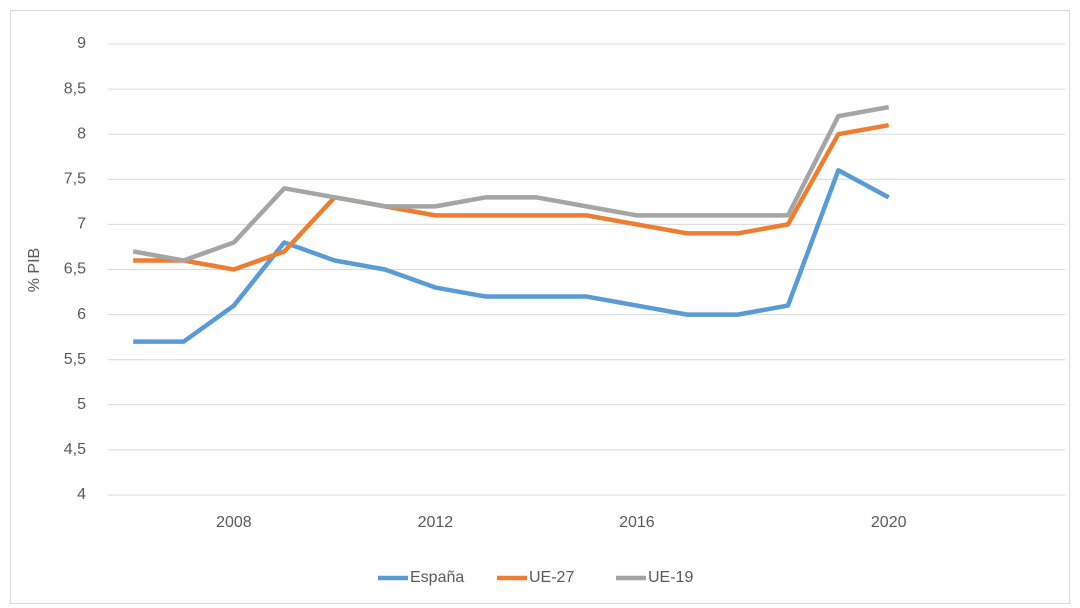 This screenshot has height=608, width=1080. I want to click on x-tick-label: 2016, so click(637, 522).